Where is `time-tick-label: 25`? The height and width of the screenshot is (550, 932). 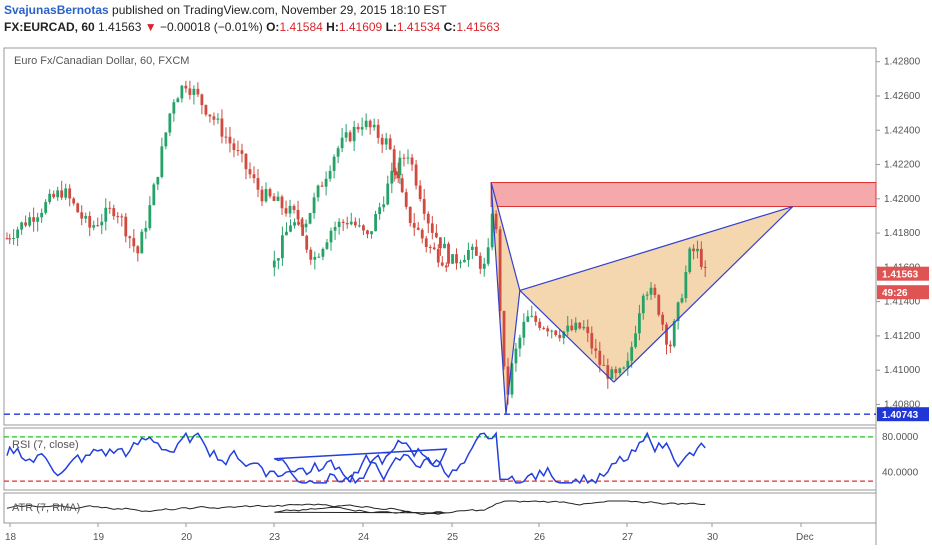
time-tick-label: 25 is located at coordinates (453, 537).